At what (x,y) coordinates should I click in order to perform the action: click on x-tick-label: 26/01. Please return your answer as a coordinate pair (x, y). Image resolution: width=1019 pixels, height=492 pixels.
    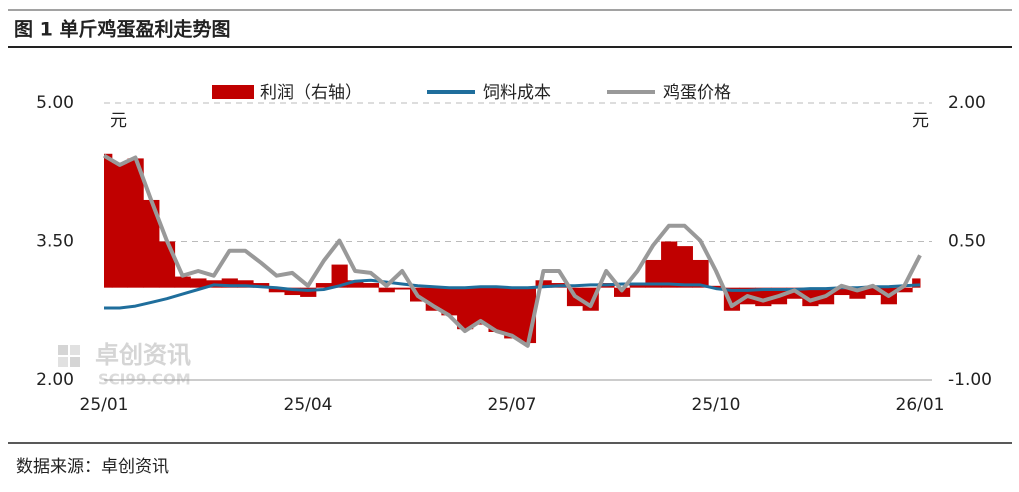
    Looking at the image, I should click on (920, 405).